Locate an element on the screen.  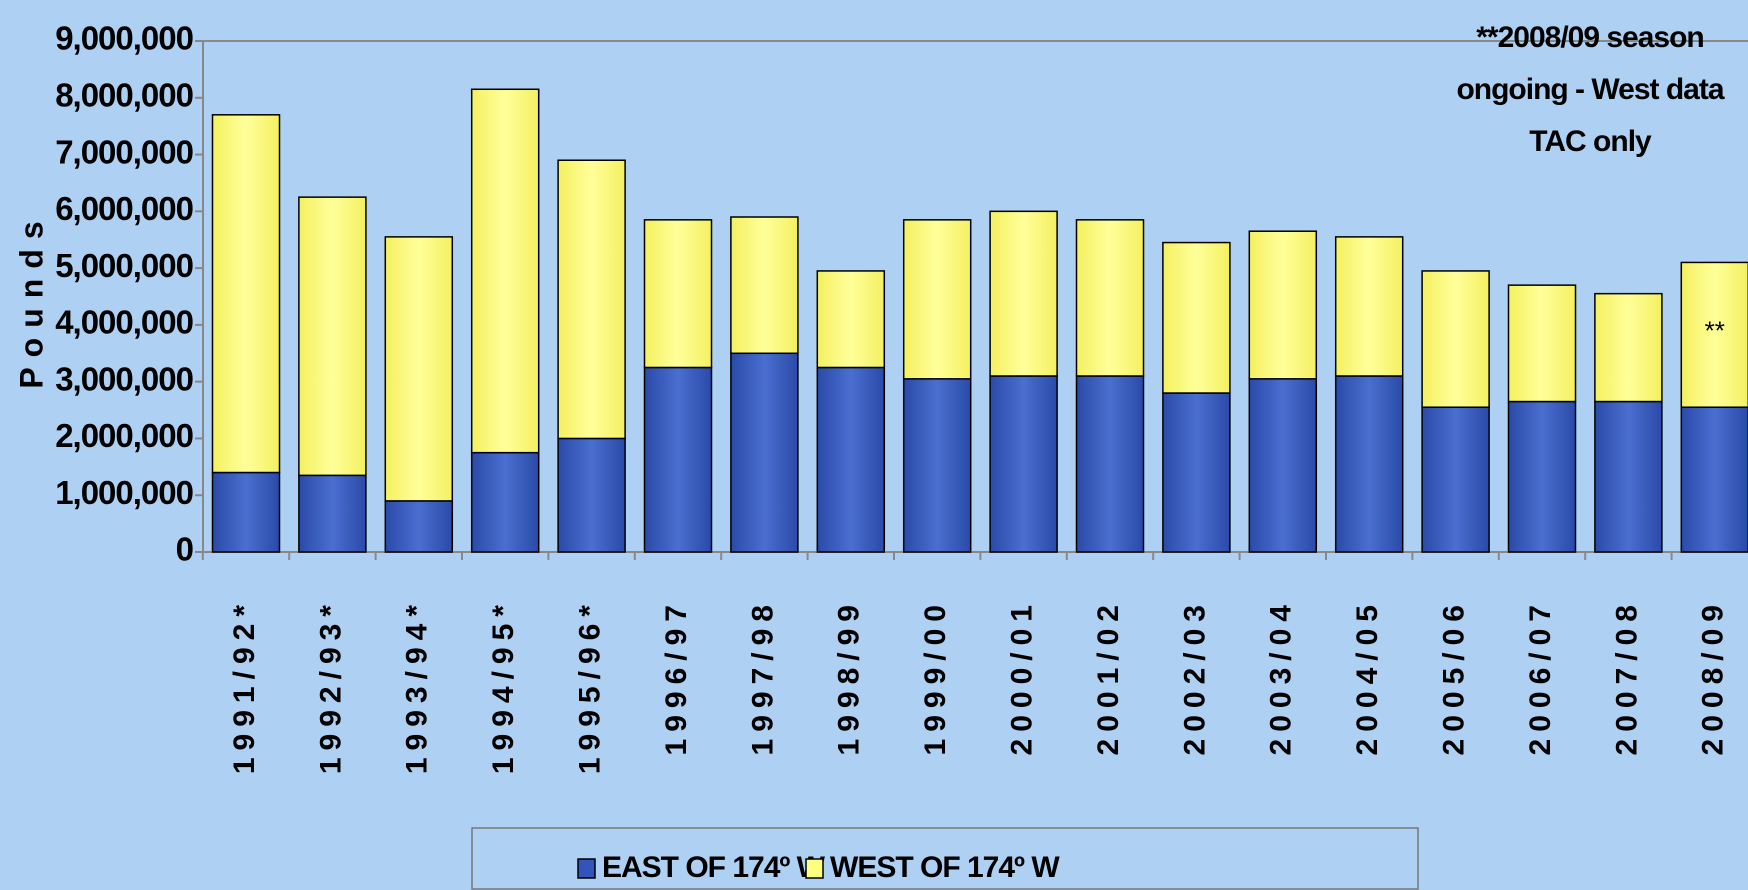
y-tick-label: 4,000,000 is located at coordinates (124, 322).